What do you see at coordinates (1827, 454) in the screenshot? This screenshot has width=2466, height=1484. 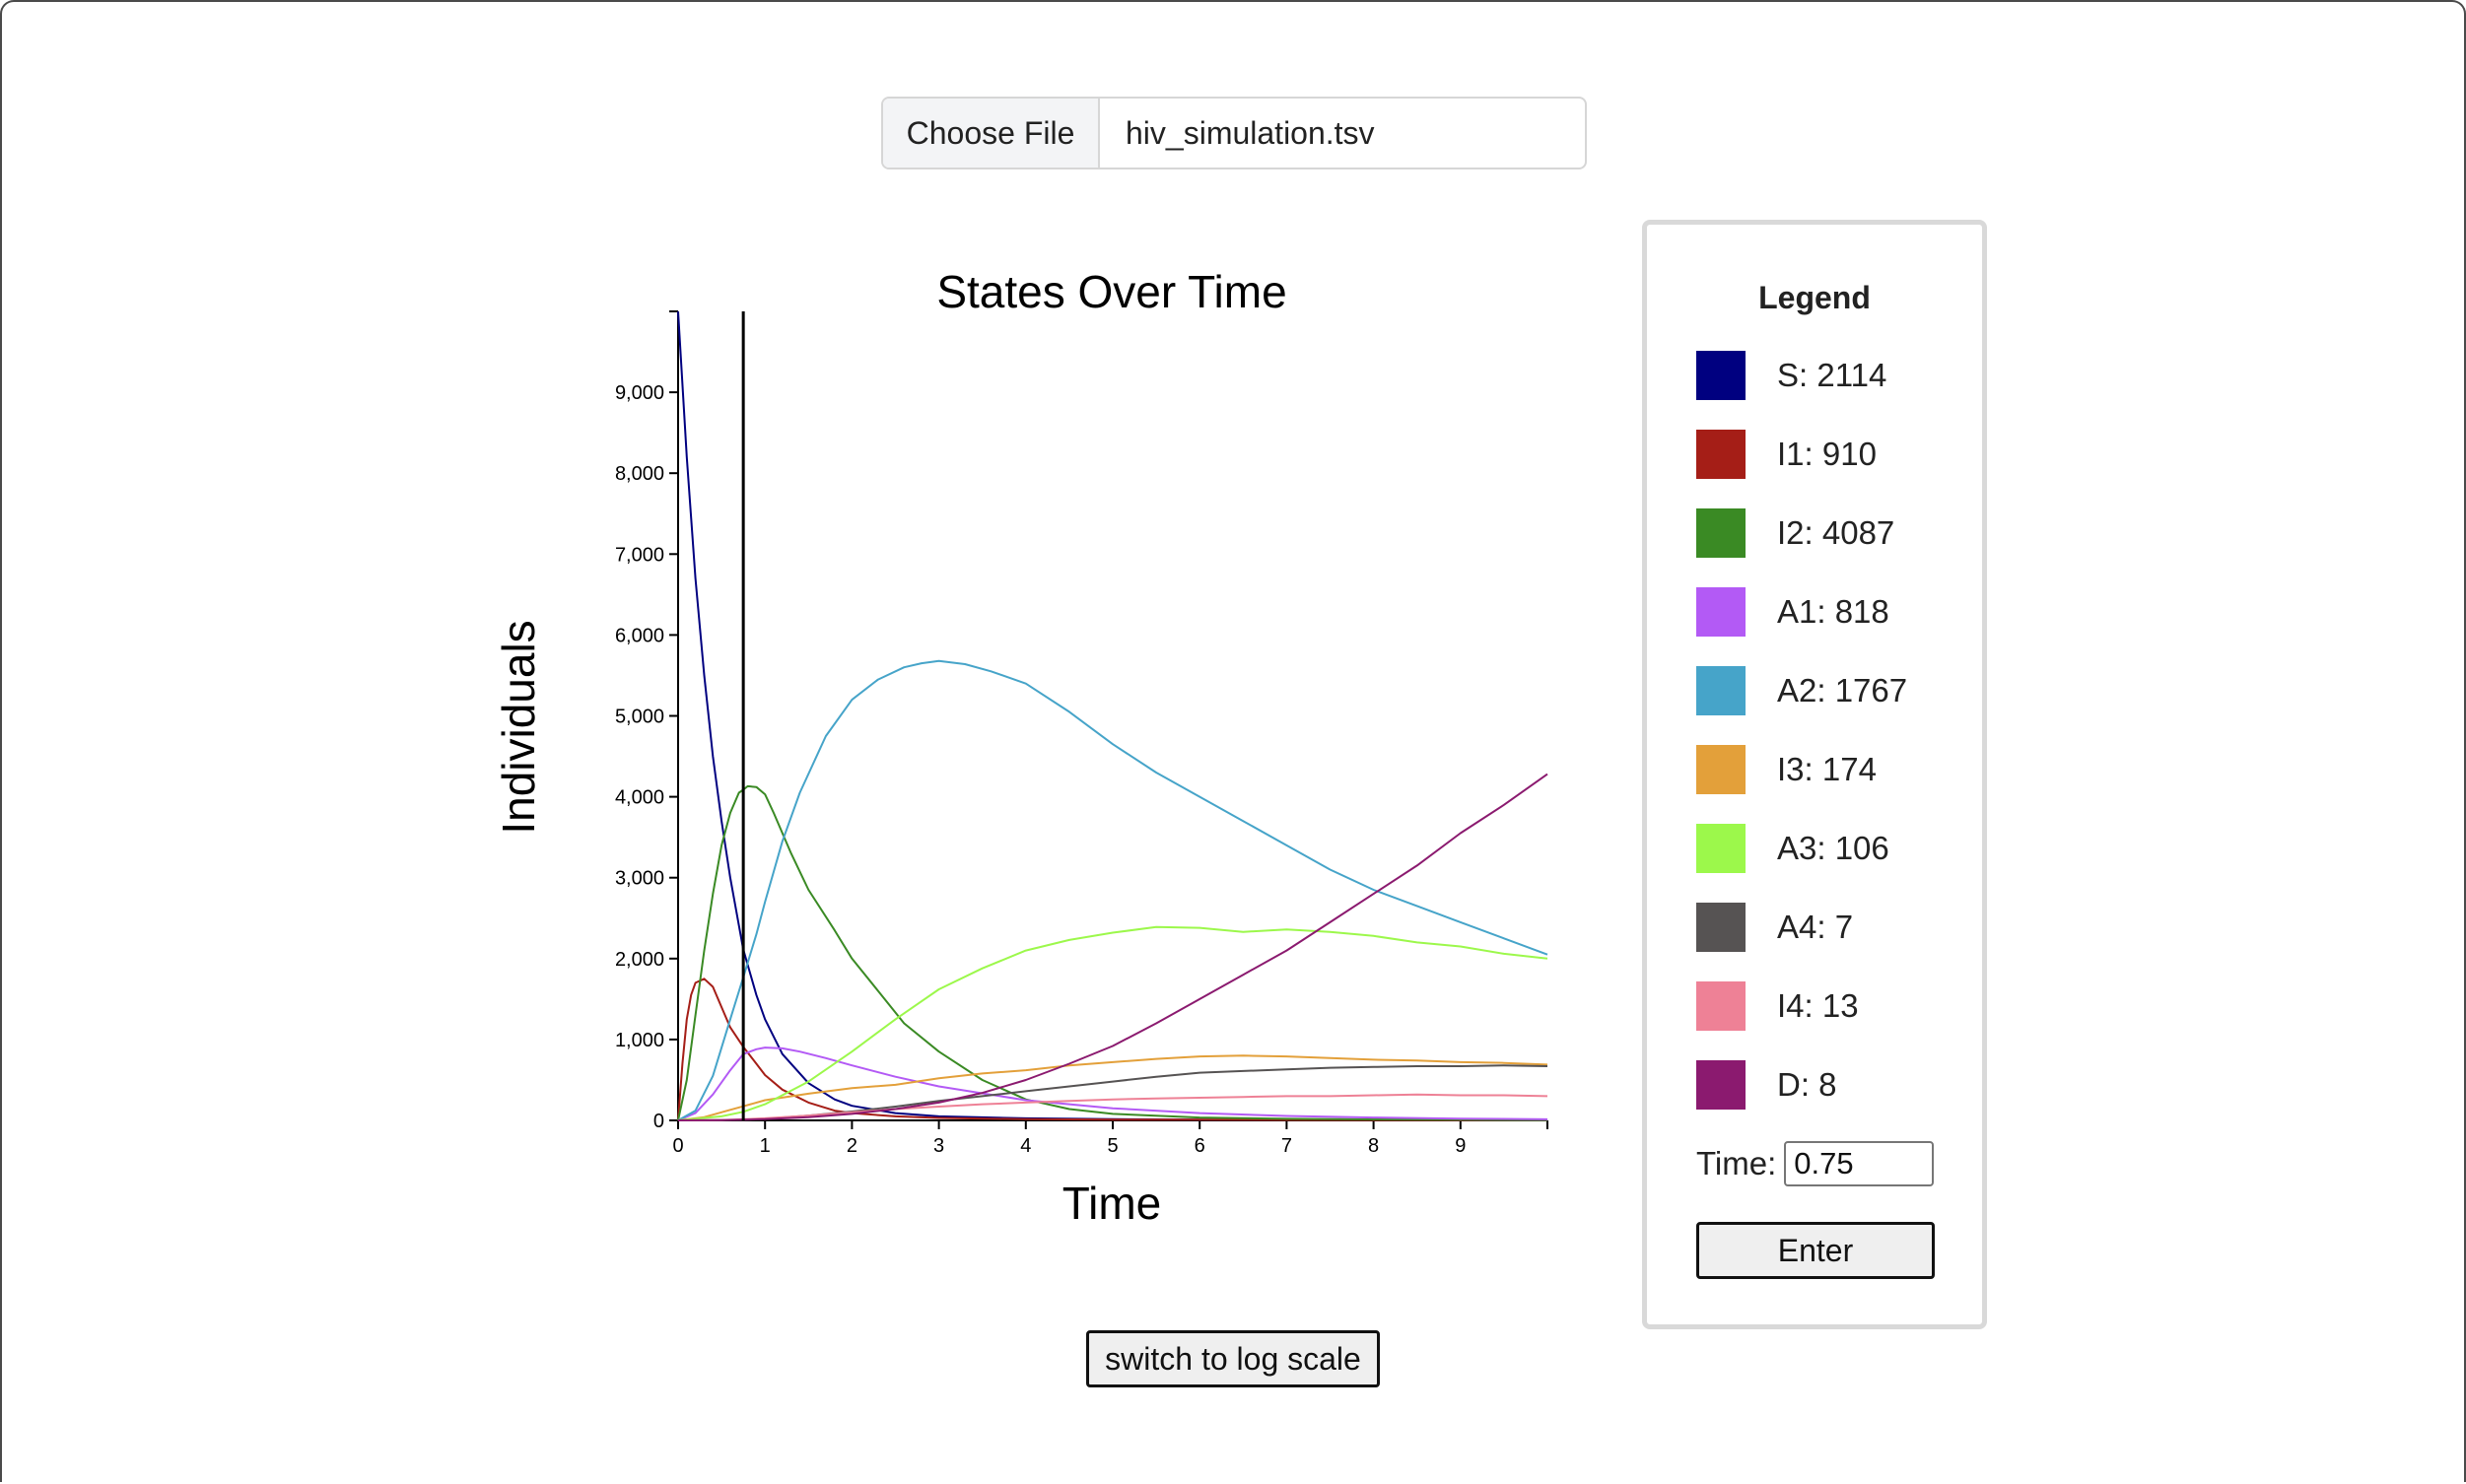 I see `legend-label: I1: 910` at bounding box center [1827, 454].